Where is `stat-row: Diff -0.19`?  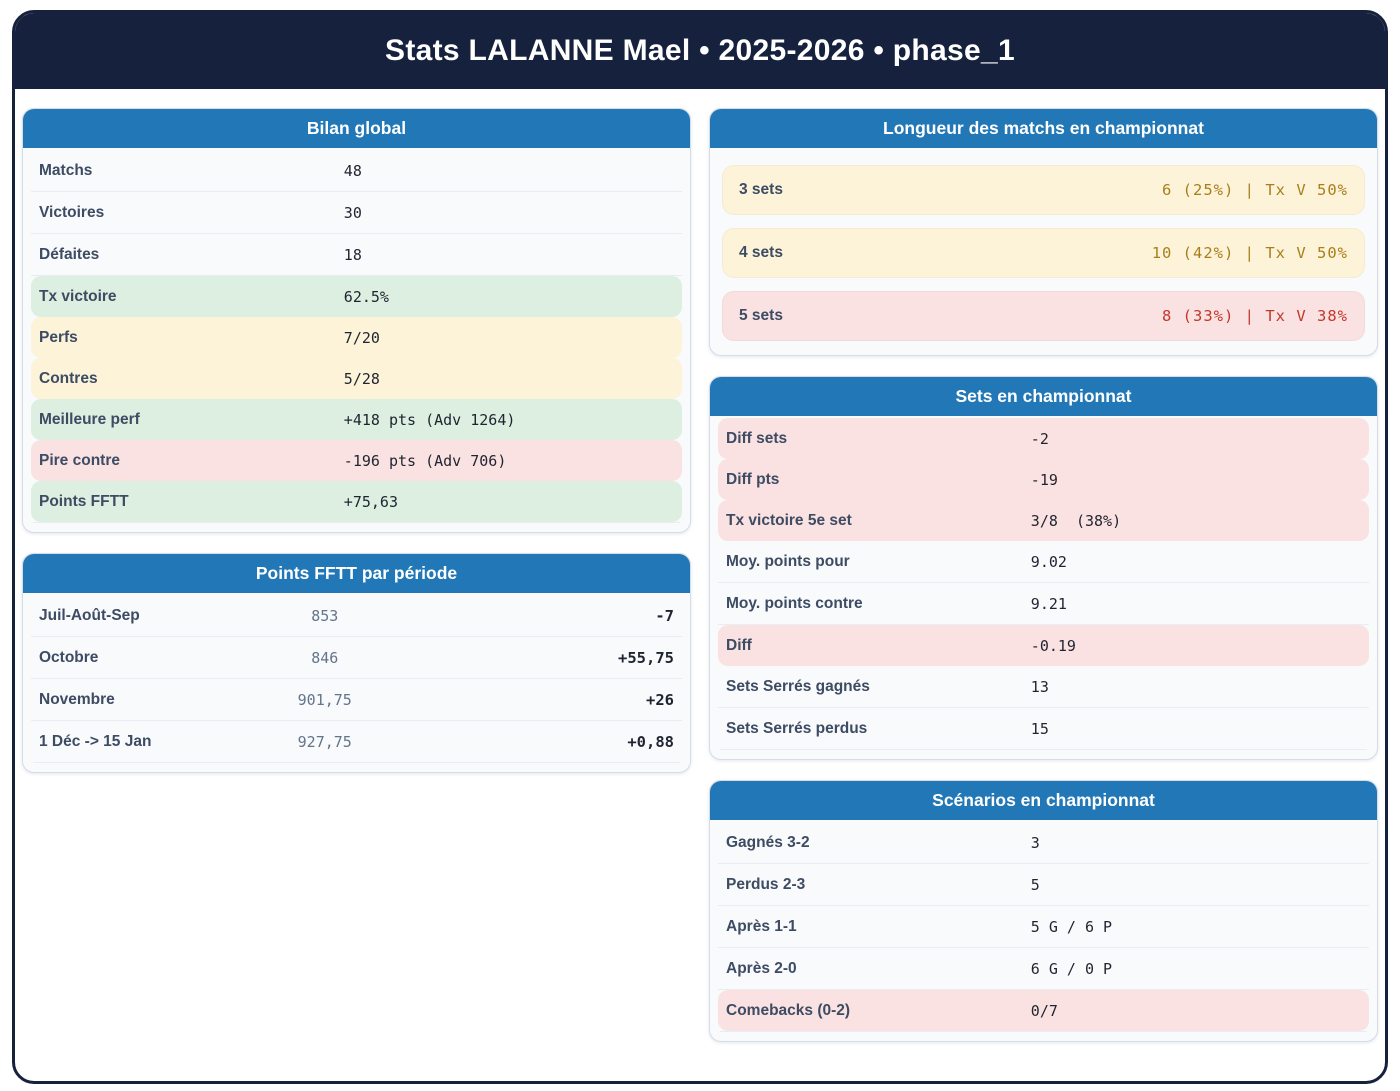
stat-row: Diff -0.19 is located at coordinates (1043, 645).